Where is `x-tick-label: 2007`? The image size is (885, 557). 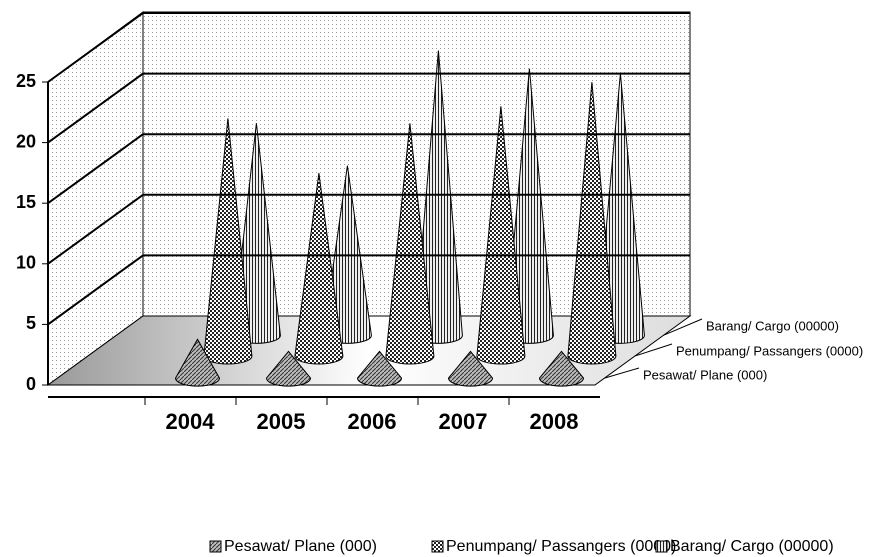
x-tick-label: 2007 is located at coordinates (463, 421).